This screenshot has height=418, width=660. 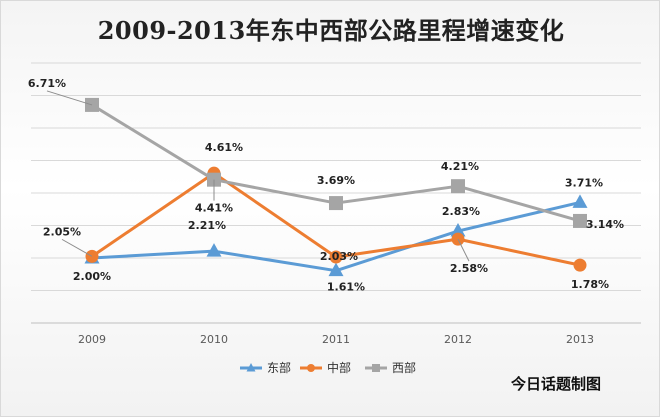 What do you see at coordinates (331, 30) in the screenshot?
I see `chart-title: 2009-2013年东中西部公路里程增速变化` at bounding box center [331, 30].